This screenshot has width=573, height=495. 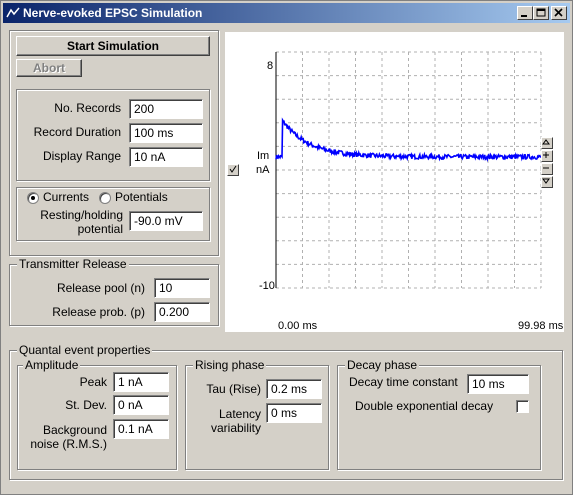 What do you see at coordinates (105, 198) in the screenshot?
I see `potentials-radio` at bounding box center [105, 198].